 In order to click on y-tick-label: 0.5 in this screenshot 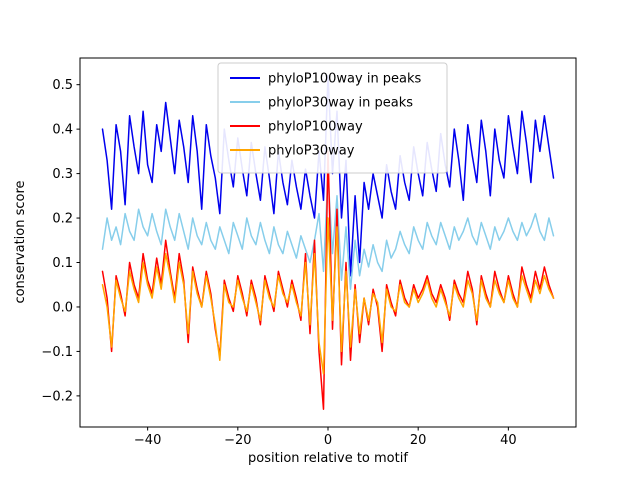, I will do `click(62, 85)`.